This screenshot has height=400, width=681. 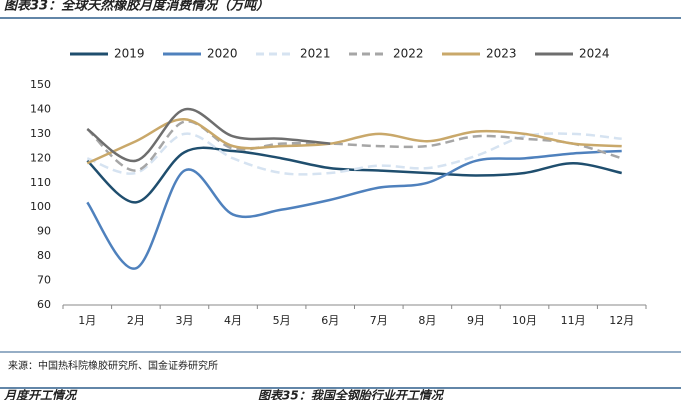 I want to click on x-tick-label: 1月, so click(x=87, y=320).